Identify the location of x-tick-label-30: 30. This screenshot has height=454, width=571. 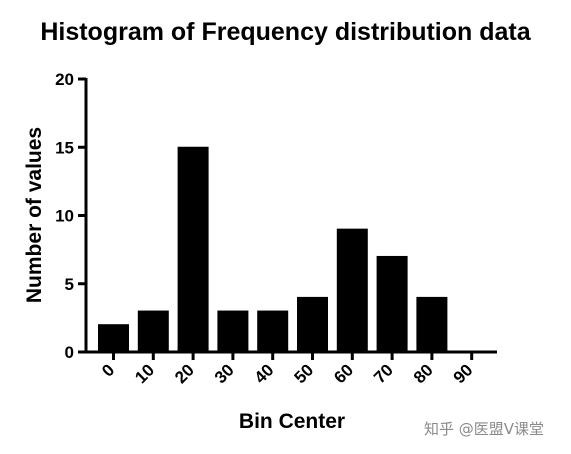
(224, 373).